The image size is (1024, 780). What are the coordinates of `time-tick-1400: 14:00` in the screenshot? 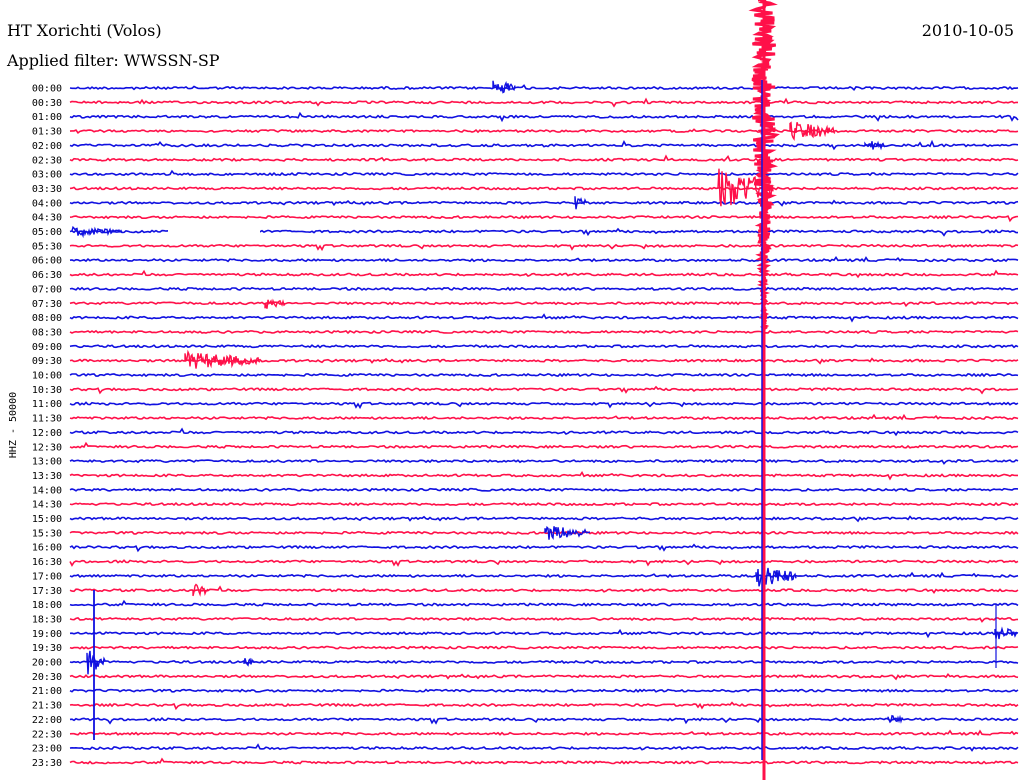 It's located at (47, 490).